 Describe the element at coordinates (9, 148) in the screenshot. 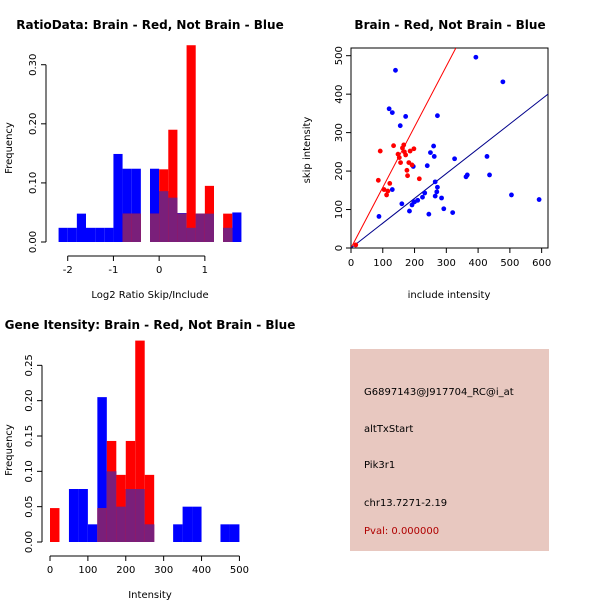

I see `ratio-histogram-ylabel: Frequency` at that location.